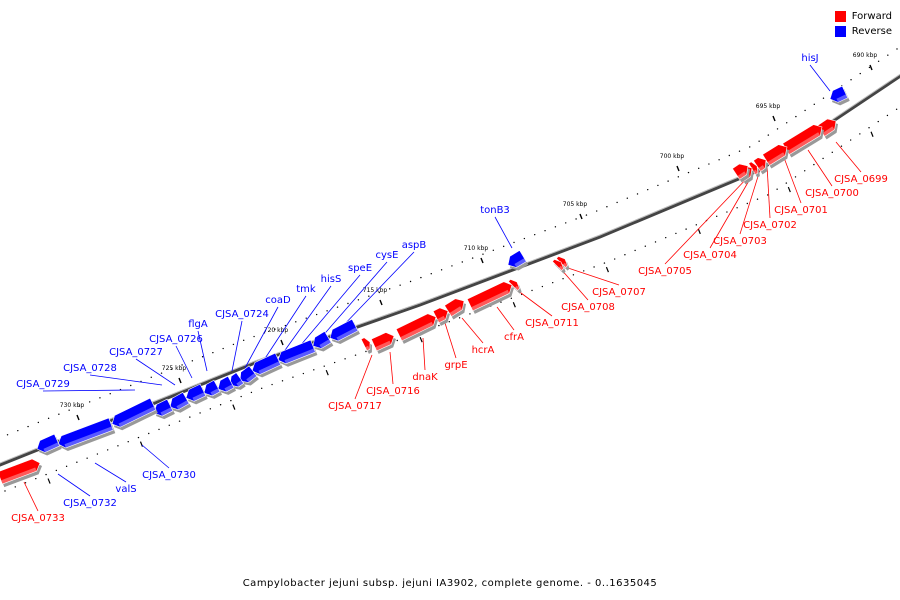 The height and width of the screenshot is (600, 900). I want to click on cjsa-0716-arrow, so click(383, 343).